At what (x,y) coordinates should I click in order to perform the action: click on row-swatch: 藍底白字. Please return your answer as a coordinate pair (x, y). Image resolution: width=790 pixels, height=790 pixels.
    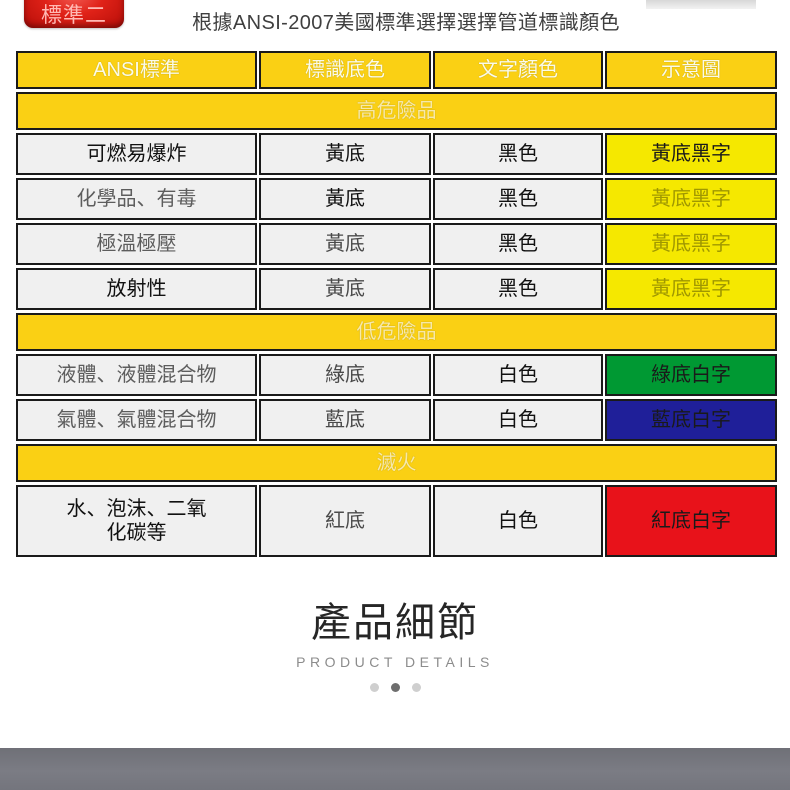
    Looking at the image, I should click on (691, 420).